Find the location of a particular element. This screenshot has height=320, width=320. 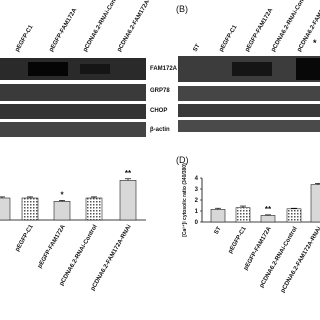

y-tick-label: 1 is located at coordinates (197, 212).